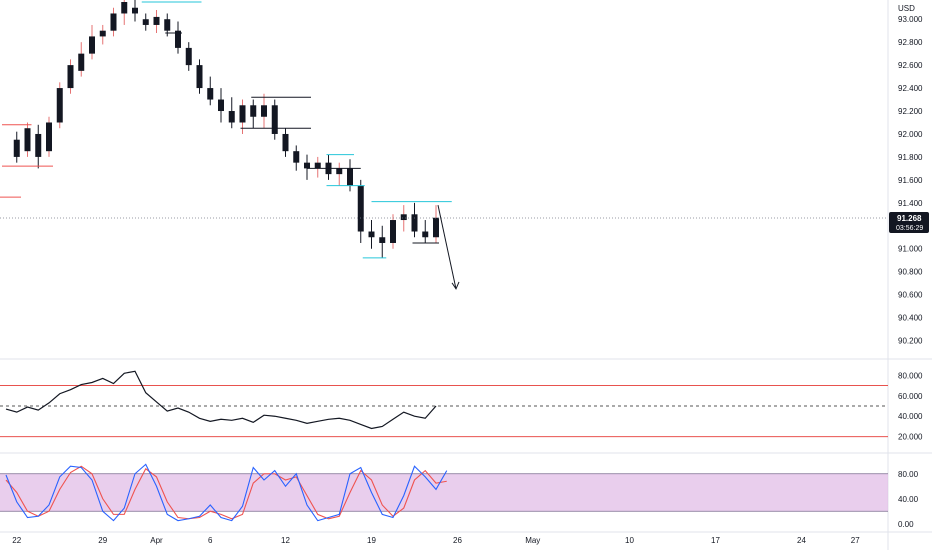 This screenshot has width=932, height=550. Describe the element at coordinates (629, 540) in the screenshot. I see `time-tick-label: 10` at that location.